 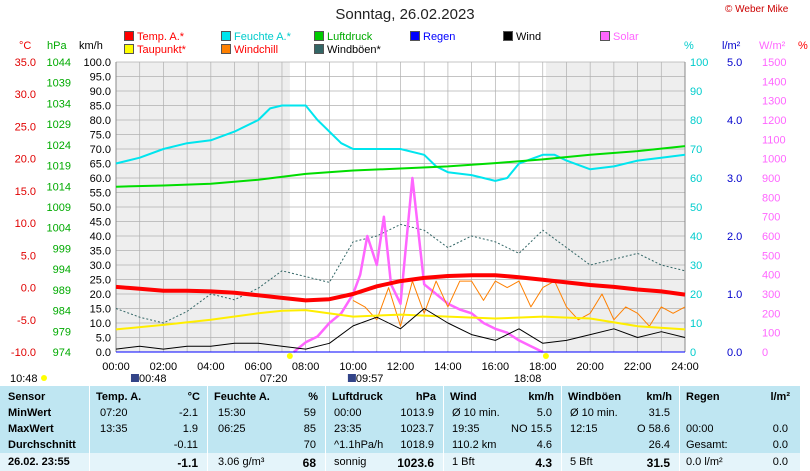 What do you see at coordinates (114, 413) in the screenshot?
I see `temp-time: 07:20` at bounding box center [114, 413].